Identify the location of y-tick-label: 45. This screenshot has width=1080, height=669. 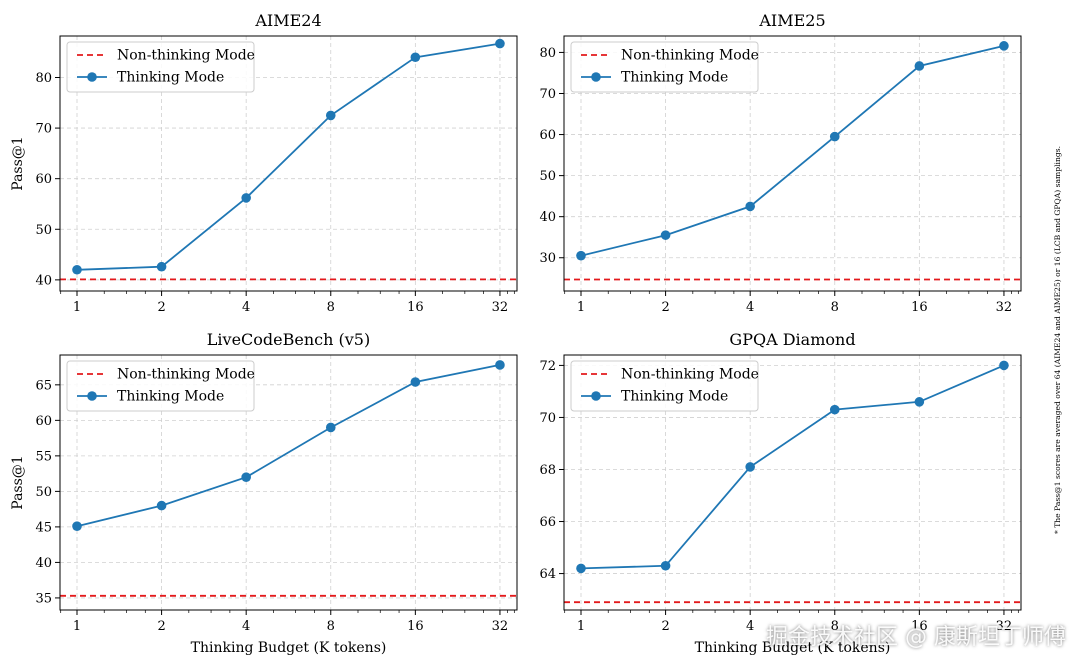
(43, 527).